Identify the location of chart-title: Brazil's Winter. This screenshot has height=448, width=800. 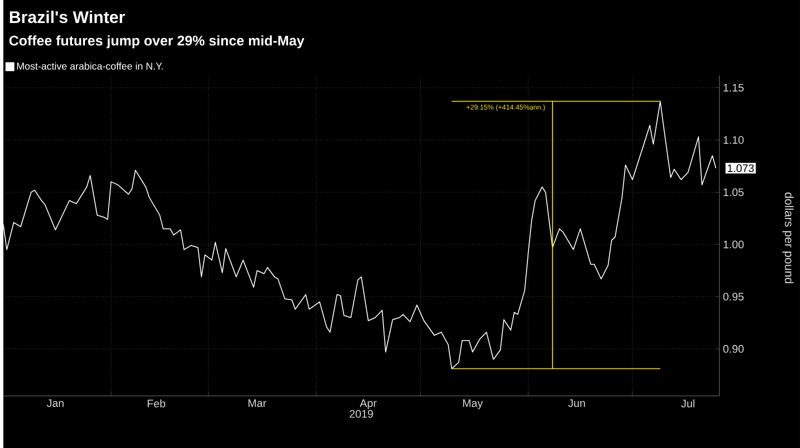
(67, 17).